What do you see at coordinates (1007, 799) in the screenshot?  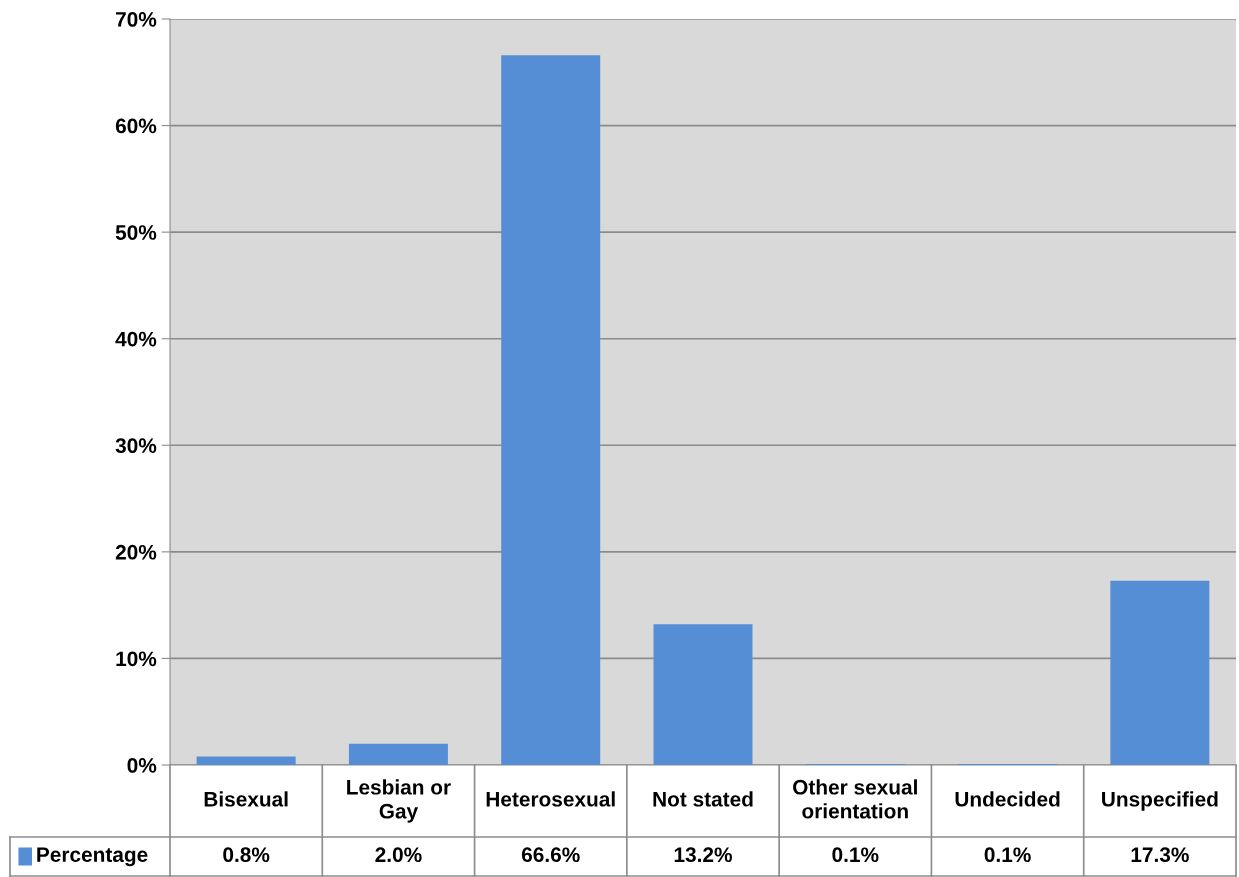 I see `x-tick-label: Undecided` at bounding box center [1007, 799].